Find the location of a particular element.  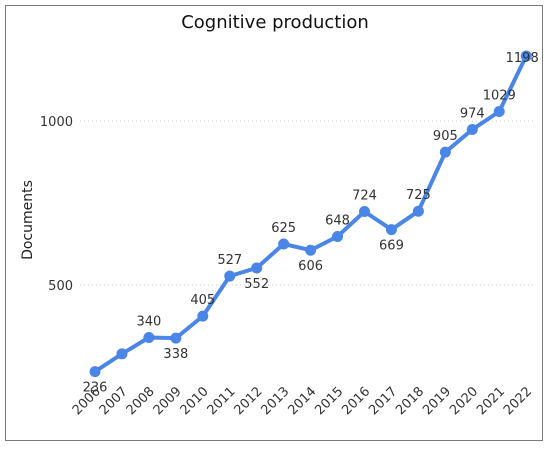

data-label: 625 is located at coordinates (283, 228).